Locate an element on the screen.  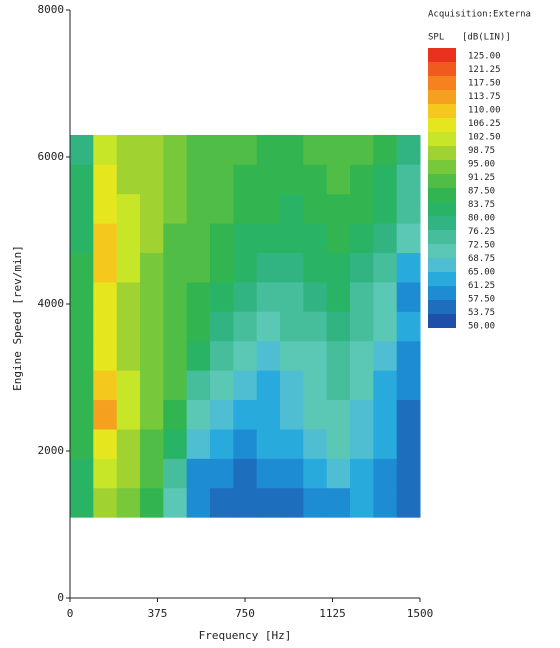
legend-label: 68.75 is located at coordinates (481, 259).